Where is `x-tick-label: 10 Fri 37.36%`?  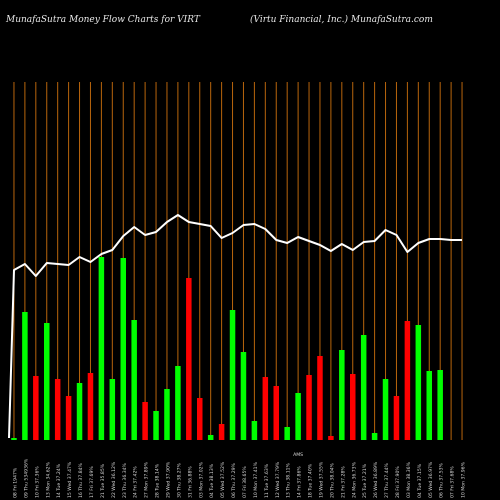
x-tick-label: 10 Fri 37.36% is located at coordinates (37, 482).